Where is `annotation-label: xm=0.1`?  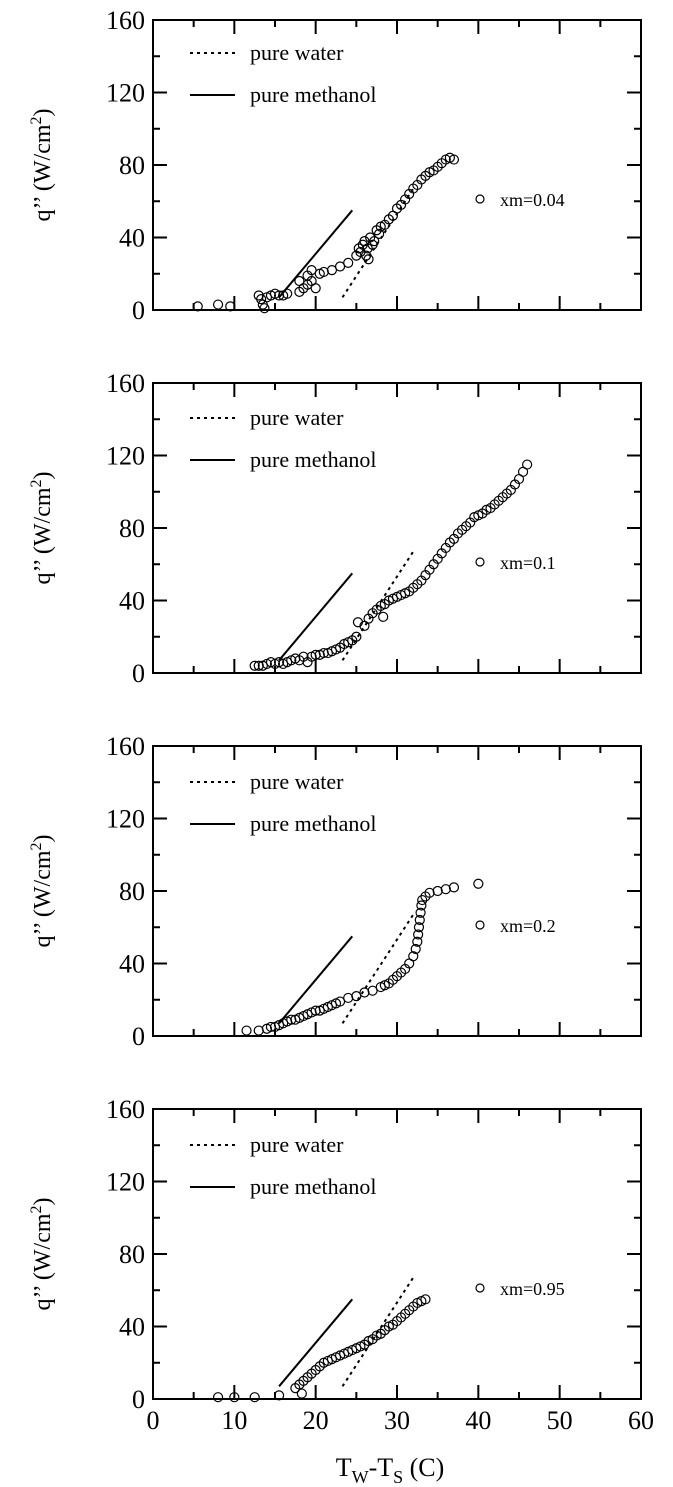
annotation-label: xm=0.1 is located at coordinates (528, 563).